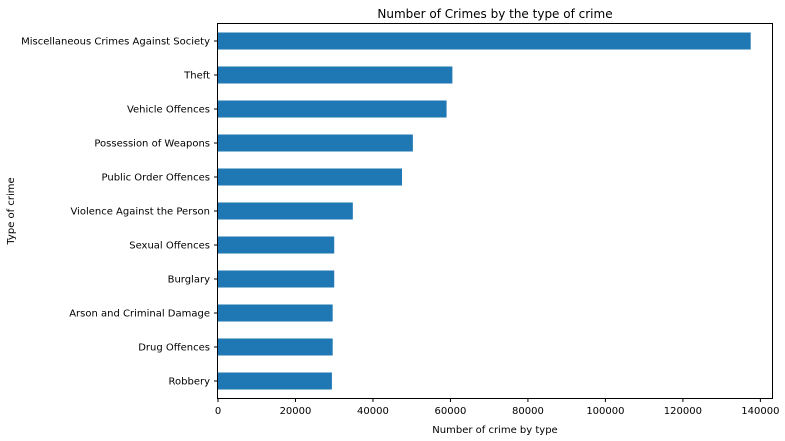 This screenshot has height=441, width=785. Describe the element at coordinates (190, 382) in the screenshot. I see `y-tick-label: Robbery` at that location.